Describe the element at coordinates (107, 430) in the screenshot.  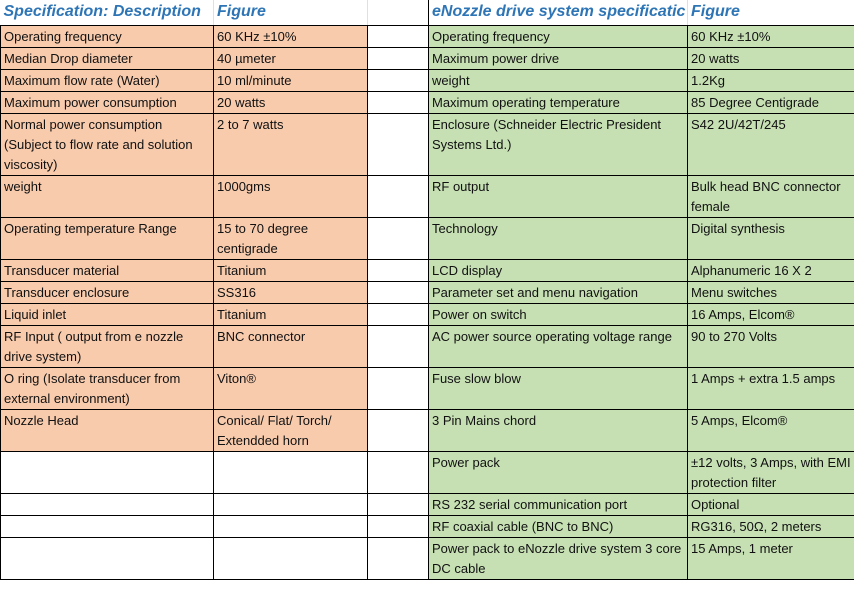
I see `left-description-cell: Nozzle Head` at that location.